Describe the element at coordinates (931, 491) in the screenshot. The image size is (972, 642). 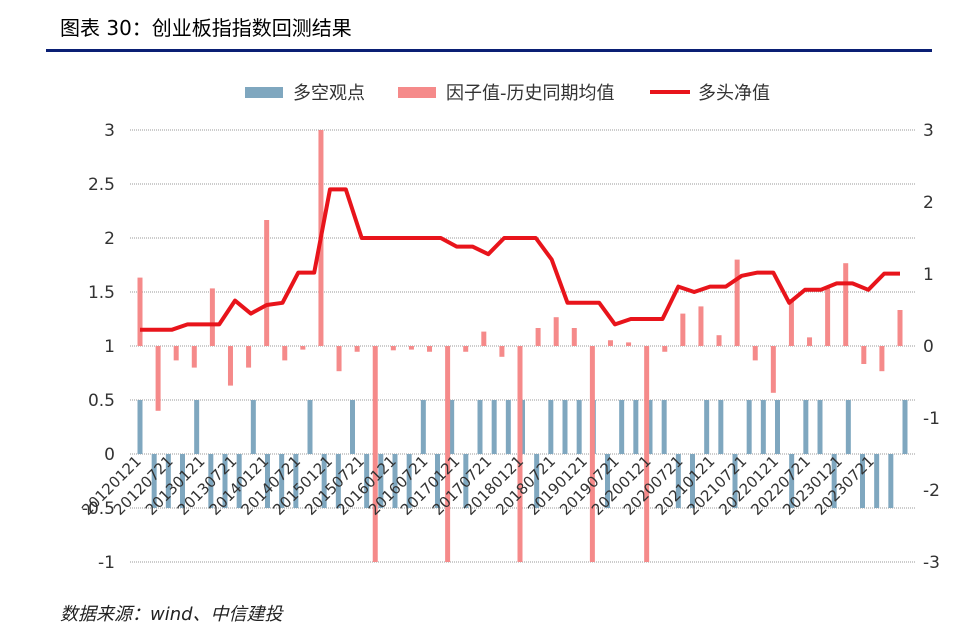
I see `y-tick-label-right: -2` at that location.